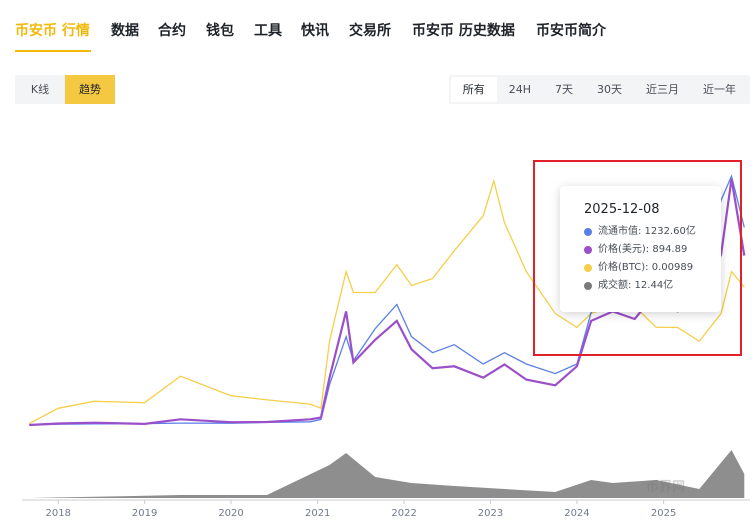 The width and height of the screenshot is (756, 520). Describe the element at coordinates (662, 89) in the screenshot. I see `range-3m: 近三月` at that location.